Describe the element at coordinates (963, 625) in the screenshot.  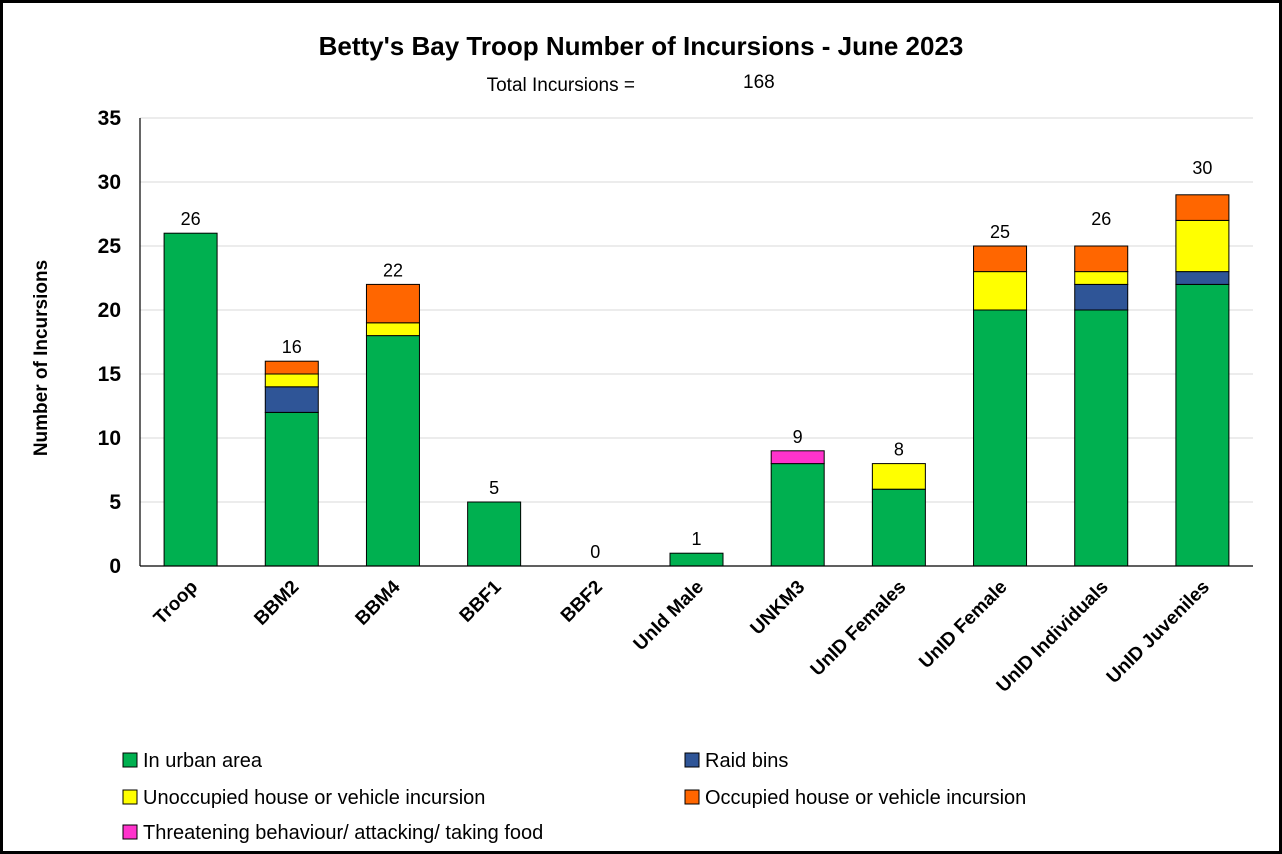
I see `x-tick-label: UnID Female` at that location.